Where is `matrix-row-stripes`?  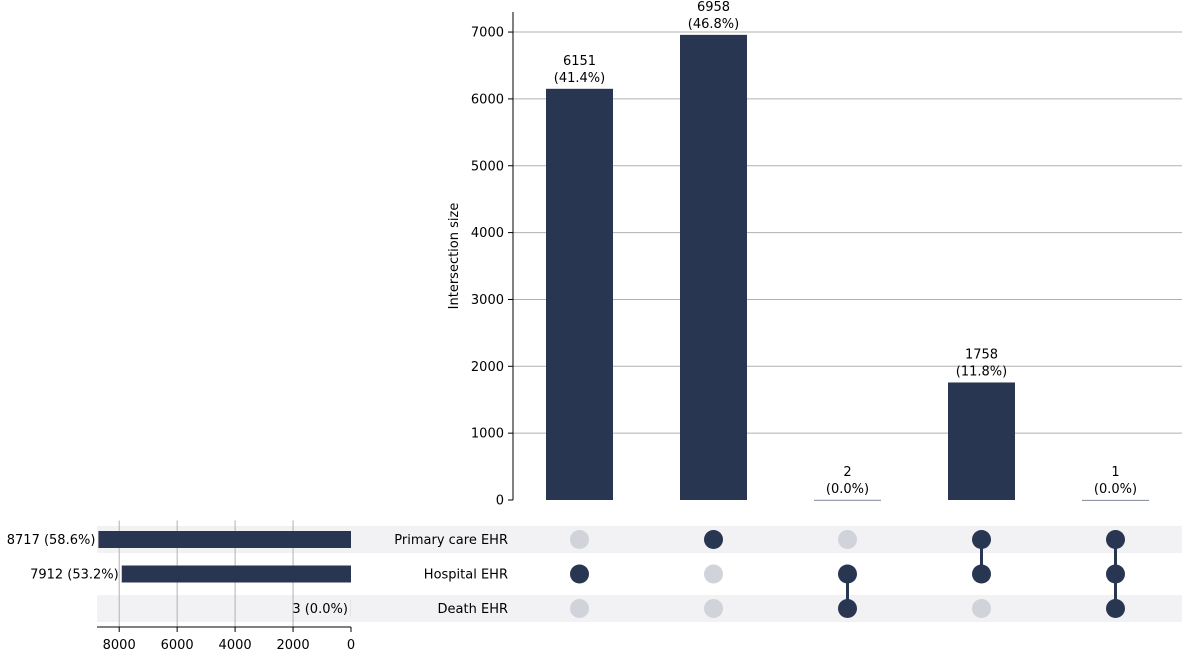 matrix-row-stripes is located at coordinates (639, 574).